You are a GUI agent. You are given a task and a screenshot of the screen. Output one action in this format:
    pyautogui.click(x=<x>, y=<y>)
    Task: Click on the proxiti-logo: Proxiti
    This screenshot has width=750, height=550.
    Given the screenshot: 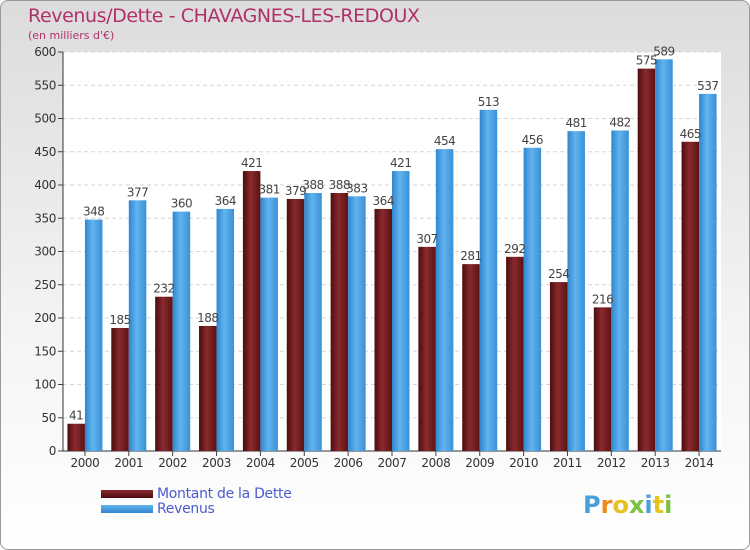 What is the action you would take?
    pyautogui.click(x=627, y=505)
    